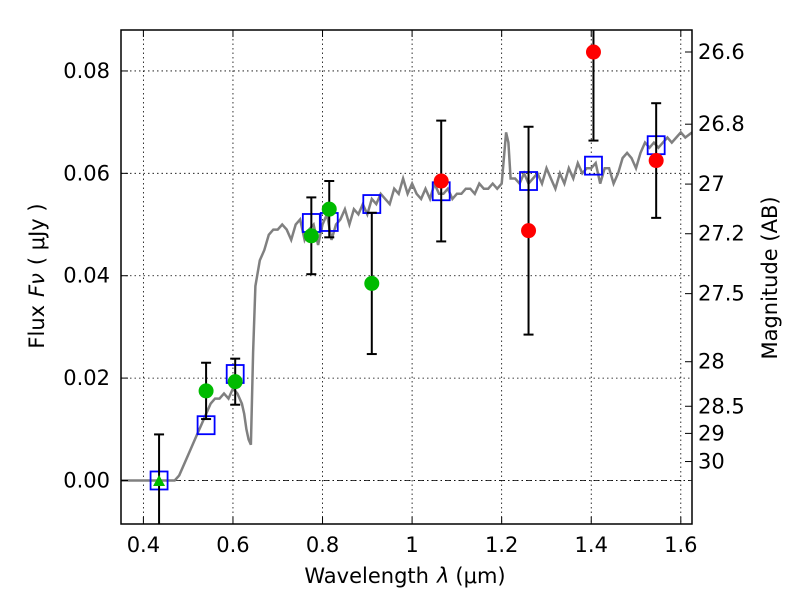 The width and height of the screenshot is (800, 600). I want to click on magnitude-tick-label: 27.5, so click(721, 294).